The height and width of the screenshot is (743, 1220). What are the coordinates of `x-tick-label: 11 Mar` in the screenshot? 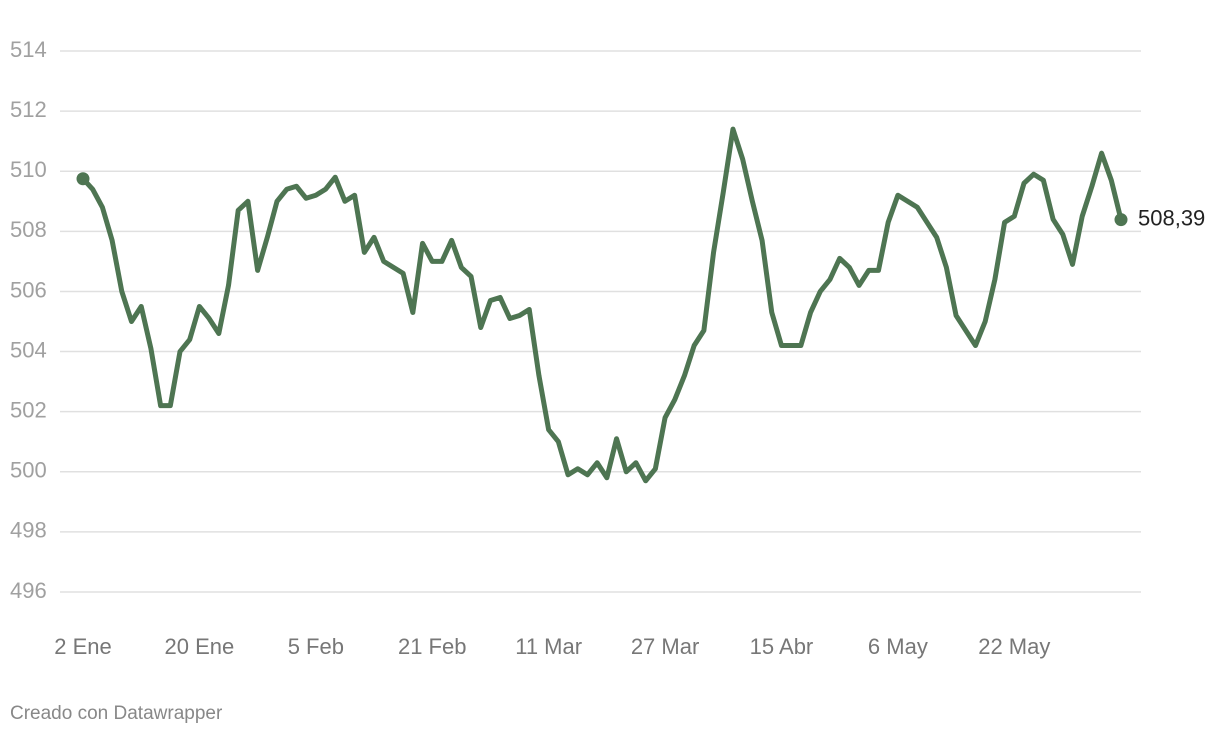 It's located at (548, 646).